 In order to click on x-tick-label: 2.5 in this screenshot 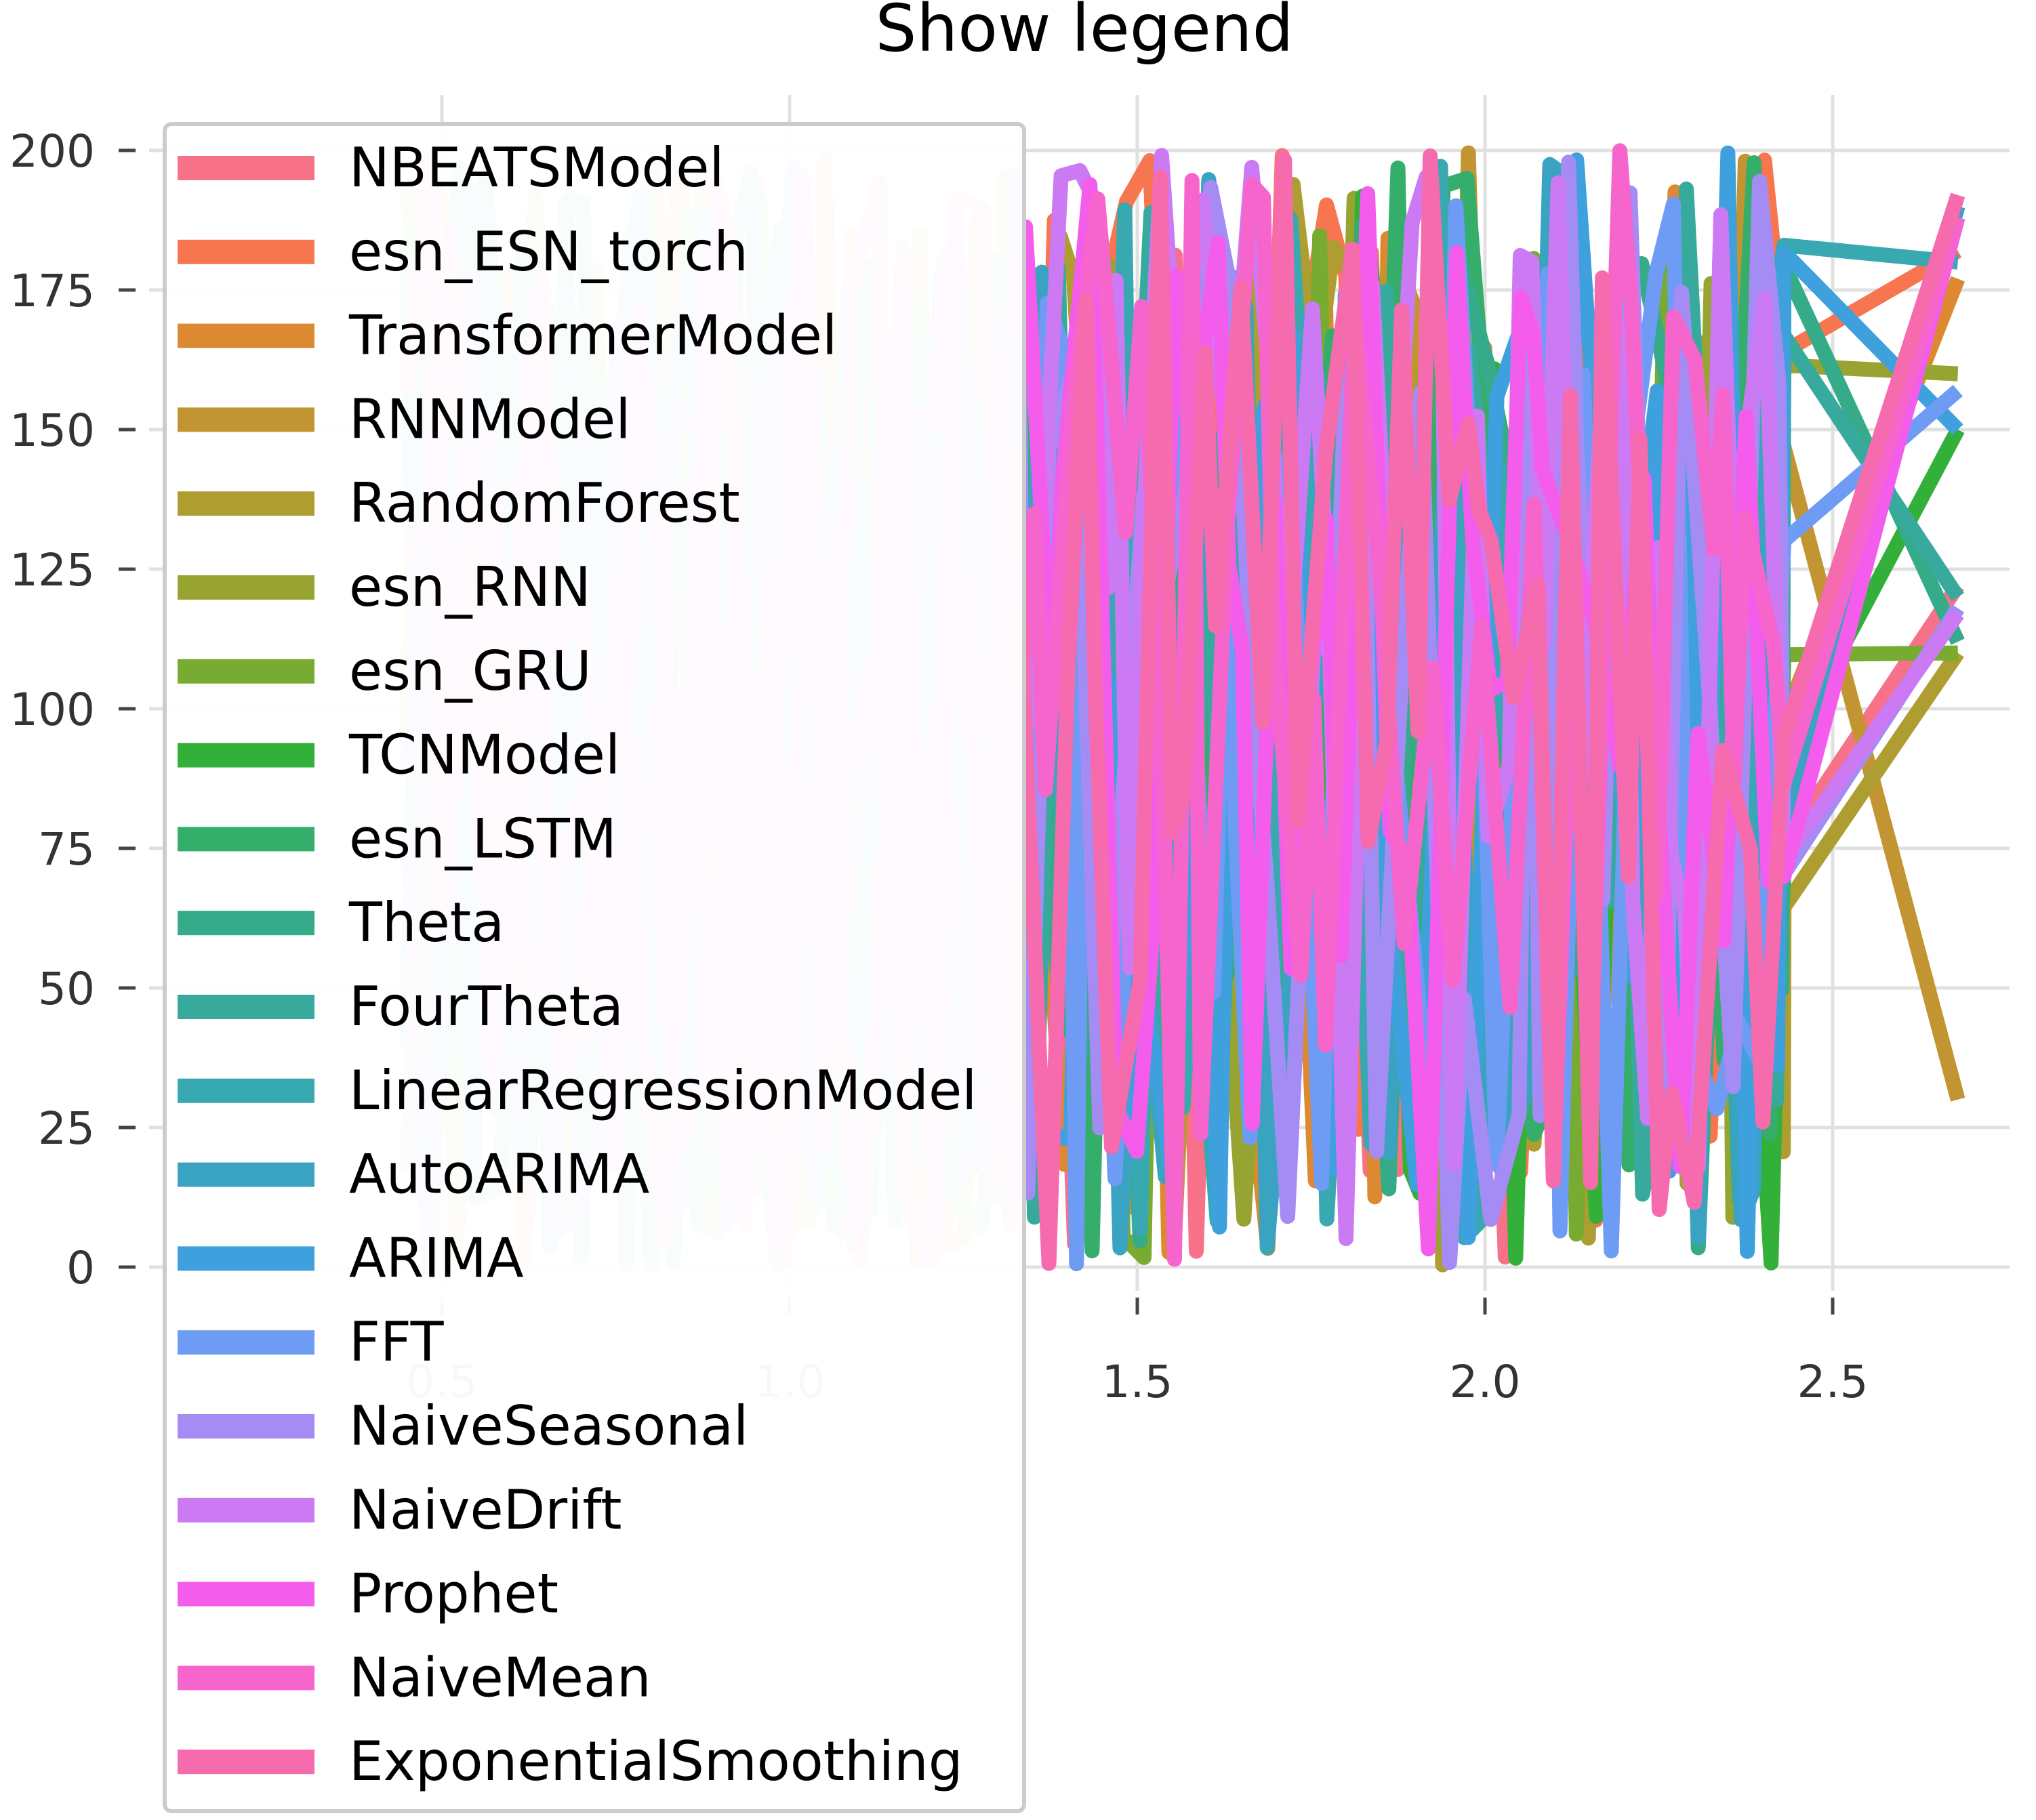, I will do `click(1833, 1382)`.